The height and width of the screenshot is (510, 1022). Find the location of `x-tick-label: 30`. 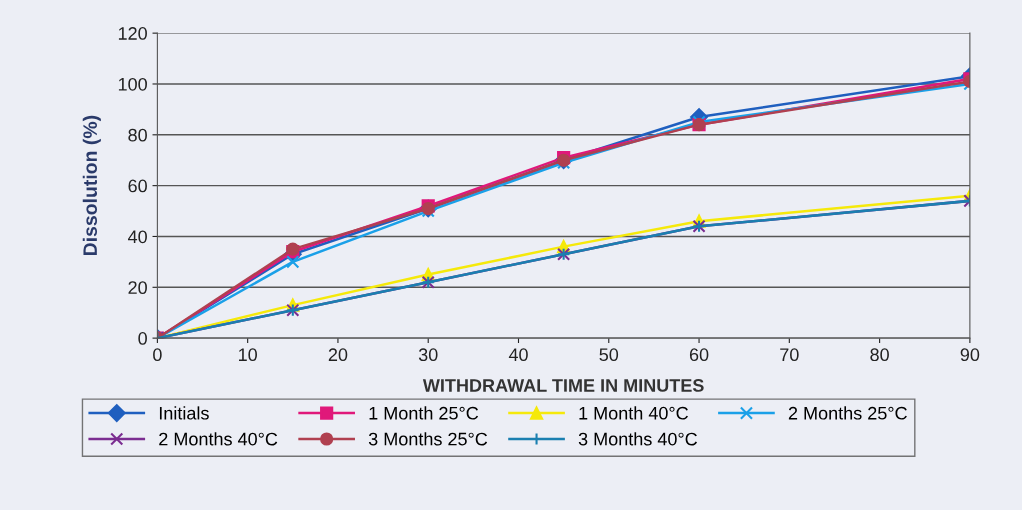

x-tick-label: 30 is located at coordinates (428, 355).